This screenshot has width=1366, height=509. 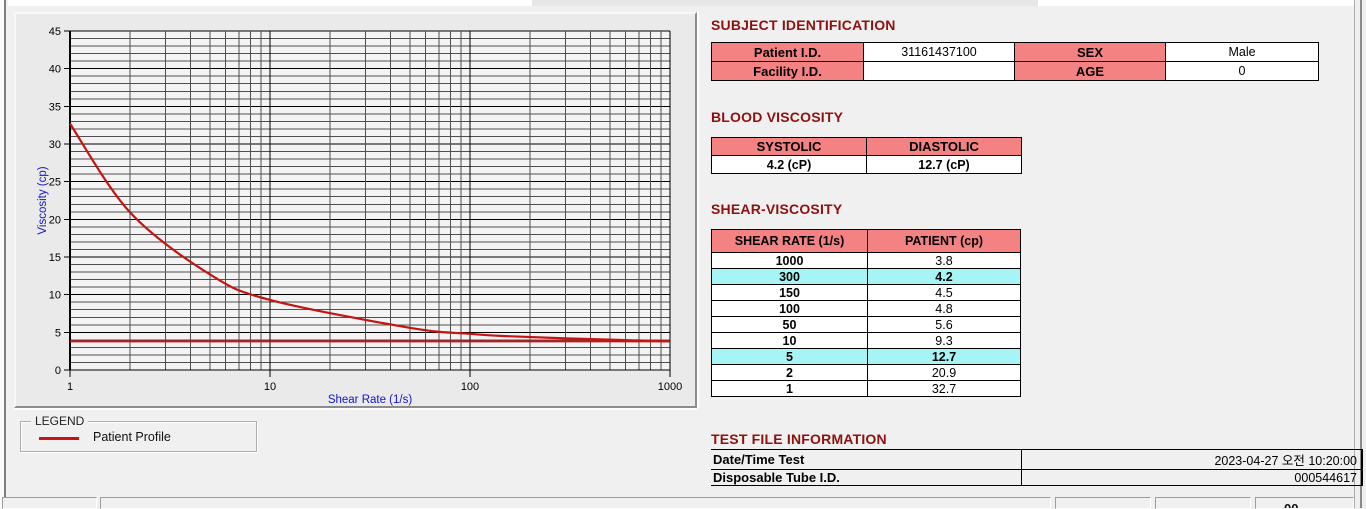 I want to click on table-row: Date/Time Test 2023-04-27 오전 10:20:00, so click(x=1037, y=459).